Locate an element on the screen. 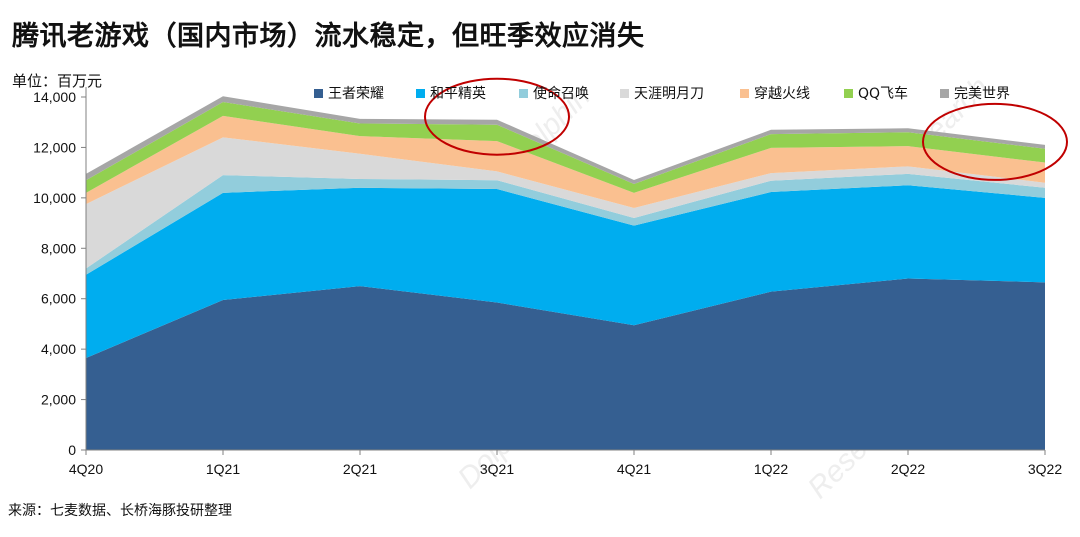 The image size is (1080, 537). x-tick-label: 2Q22 is located at coordinates (908, 469).